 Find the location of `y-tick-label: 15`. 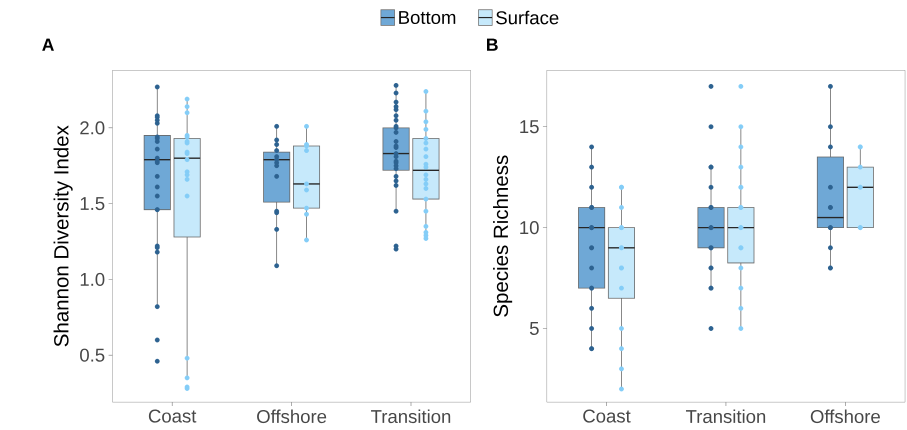

y-tick-label: 15 is located at coordinates (529, 127).